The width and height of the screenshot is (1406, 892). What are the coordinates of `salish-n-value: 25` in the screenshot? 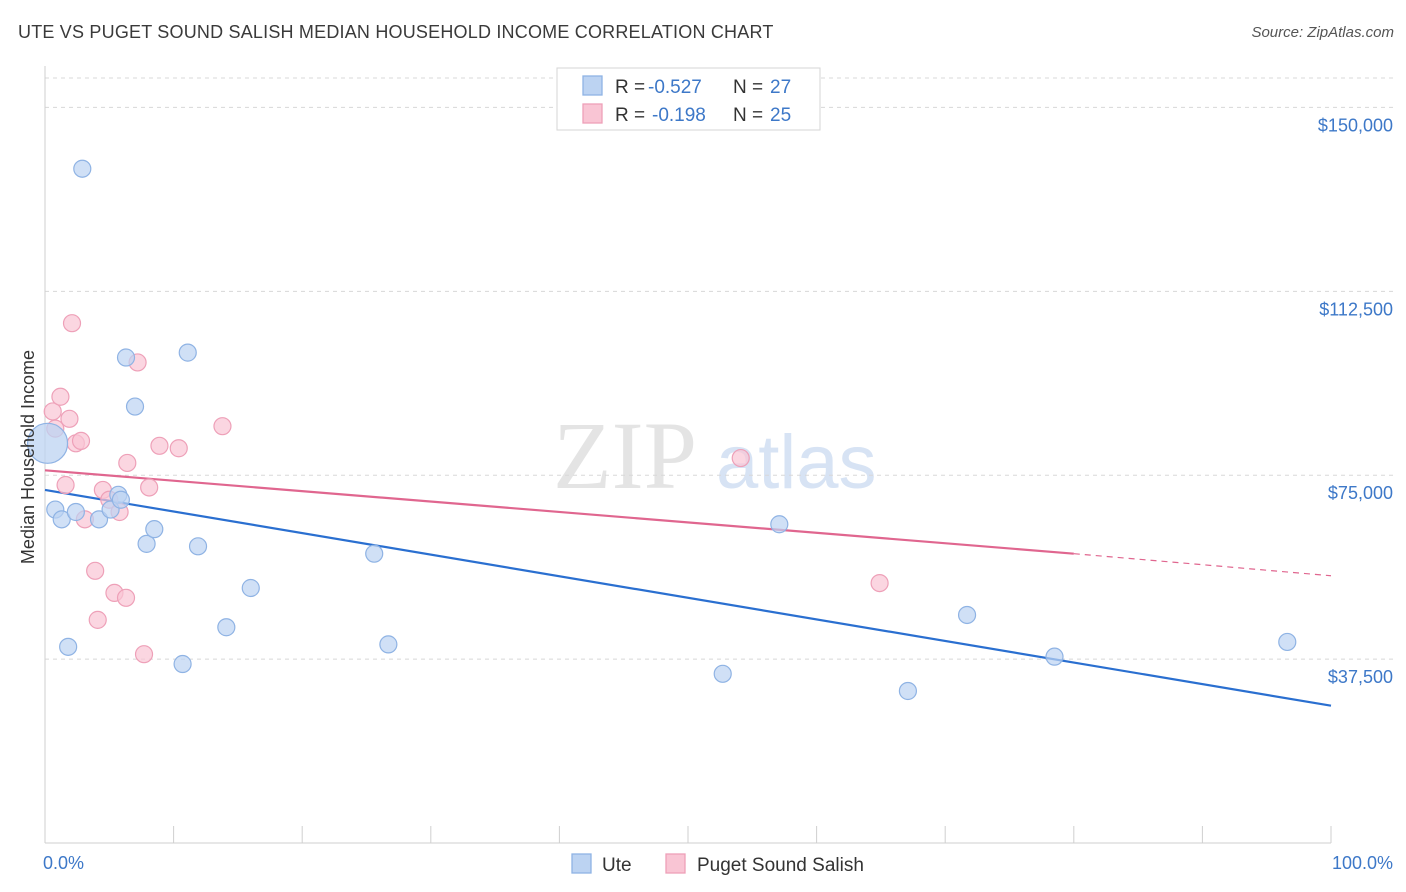 It's located at (780, 115).